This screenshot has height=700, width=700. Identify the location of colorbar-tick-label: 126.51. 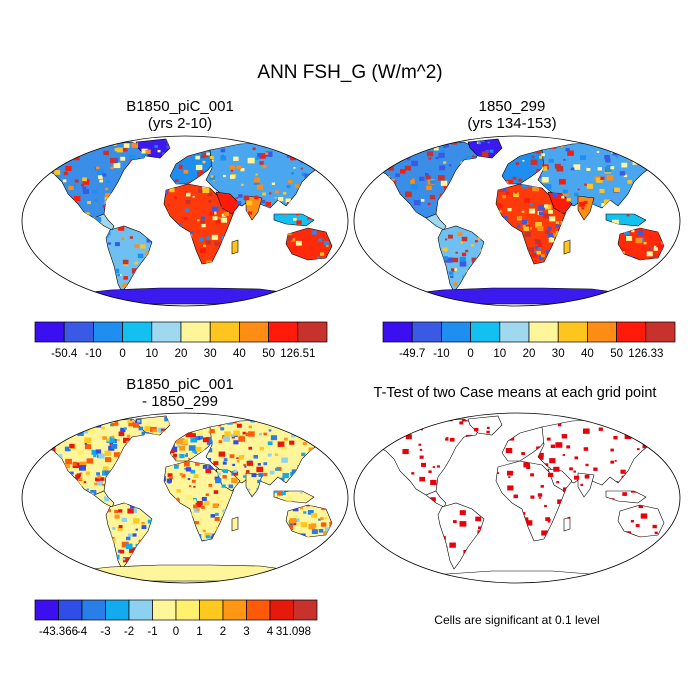
(297, 354).